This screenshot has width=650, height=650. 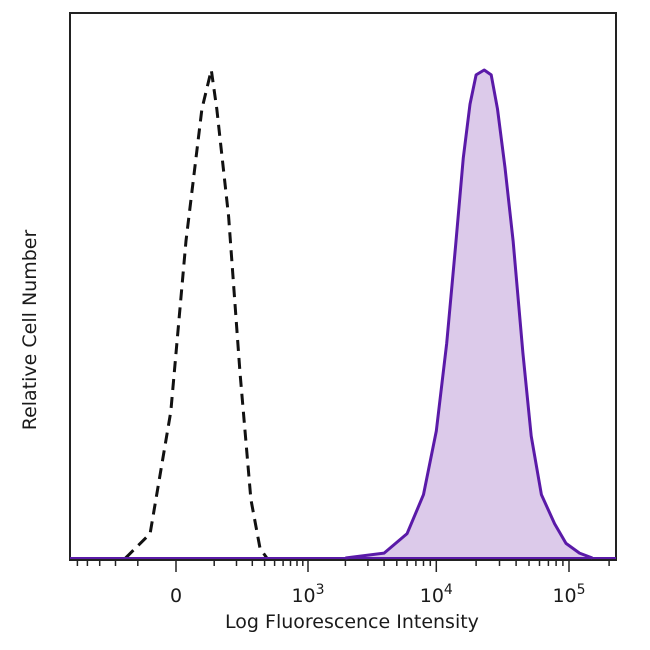 What do you see at coordinates (30, 330) in the screenshot?
I see `y-axis-title: Relative Cell Number` at bounding box center [30, 330].